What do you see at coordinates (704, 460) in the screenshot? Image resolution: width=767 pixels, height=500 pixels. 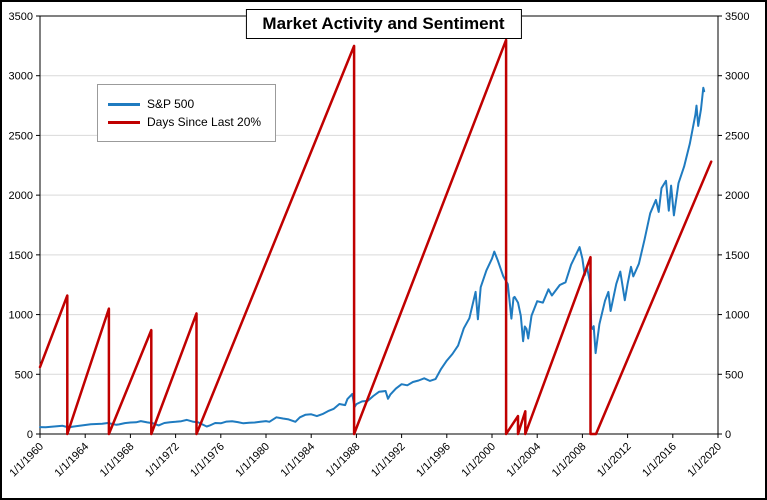 I see `x-axis-label: 1/1/2020` at bounding box center [704, 460].